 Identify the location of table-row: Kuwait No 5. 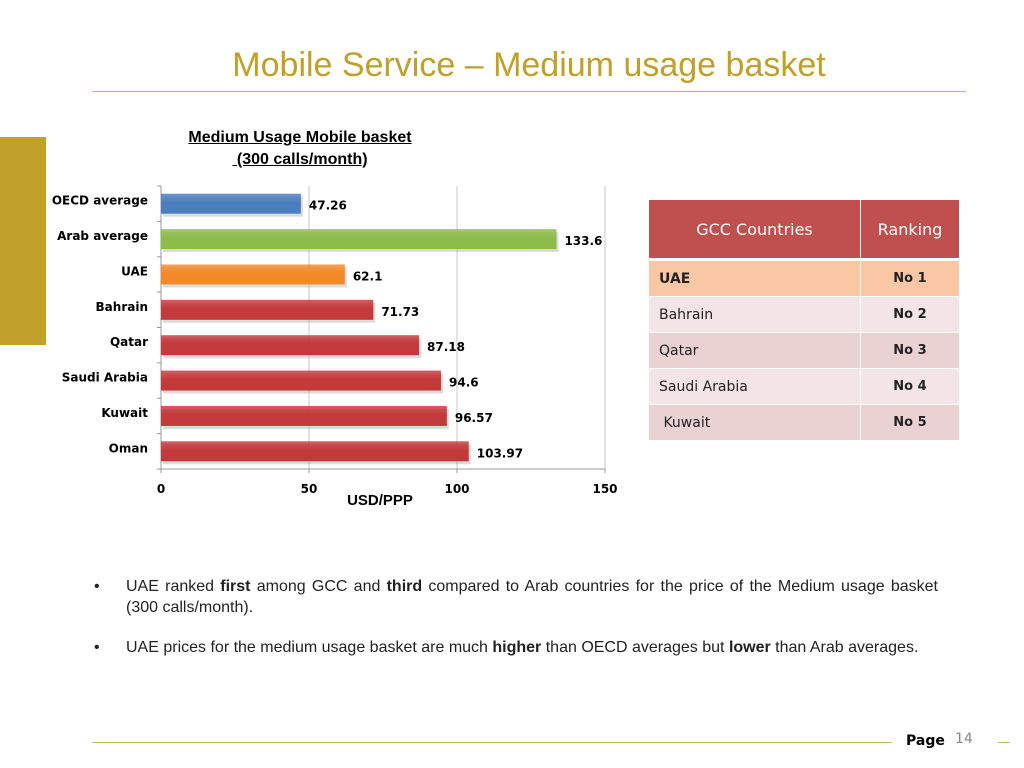
(804, 422).